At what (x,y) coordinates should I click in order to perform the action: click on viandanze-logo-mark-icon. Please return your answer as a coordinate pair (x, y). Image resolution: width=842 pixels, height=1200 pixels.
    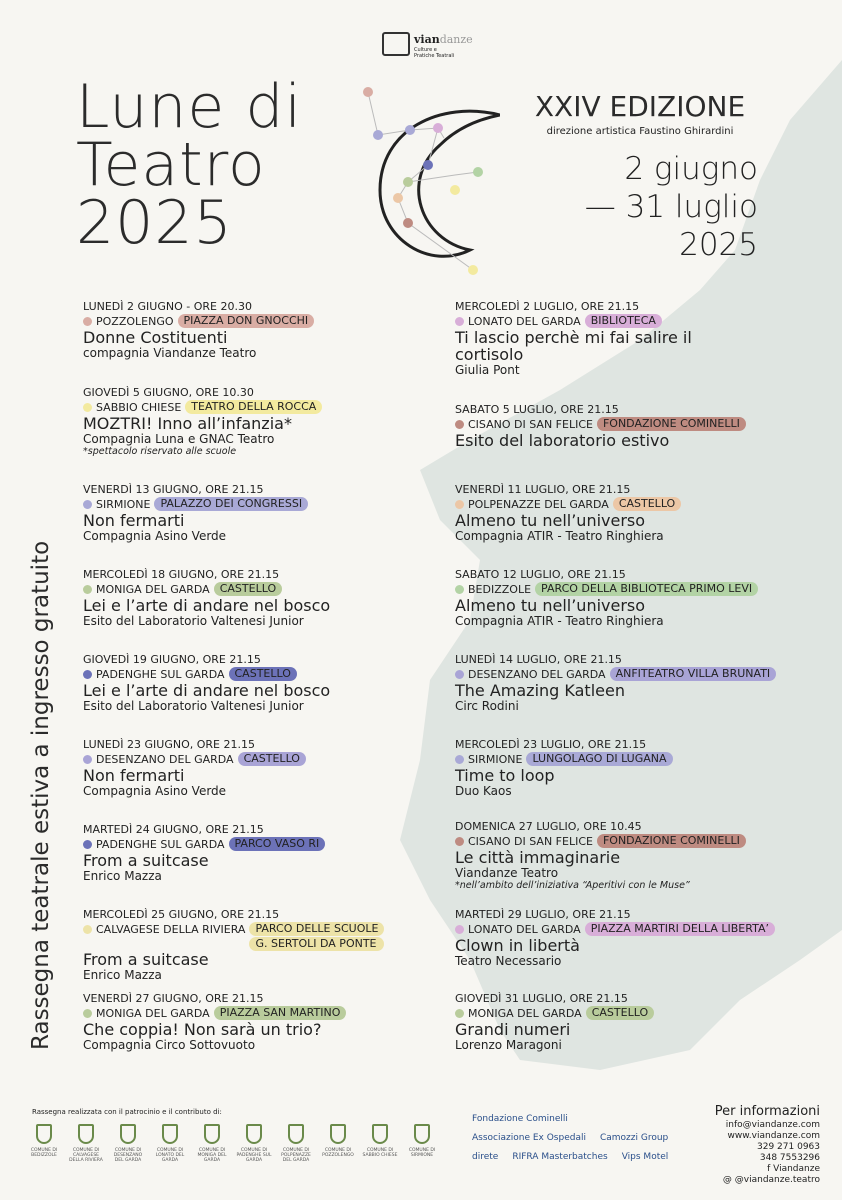
    Looking at the image, I should click on (396, 43).